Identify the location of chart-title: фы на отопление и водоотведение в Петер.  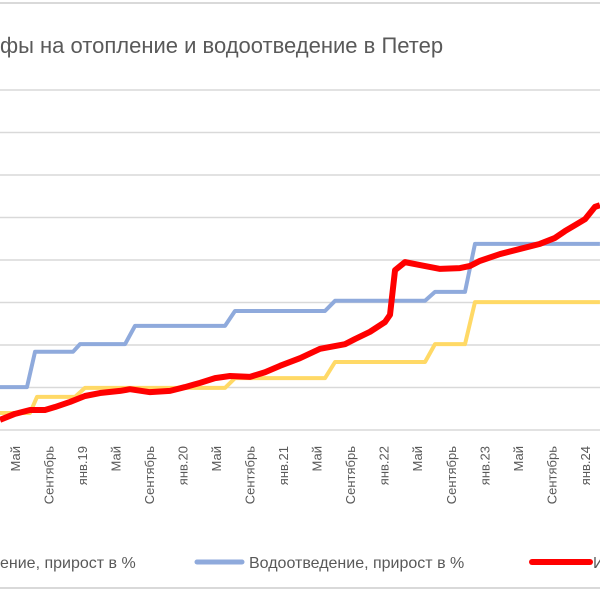
(221, 45).